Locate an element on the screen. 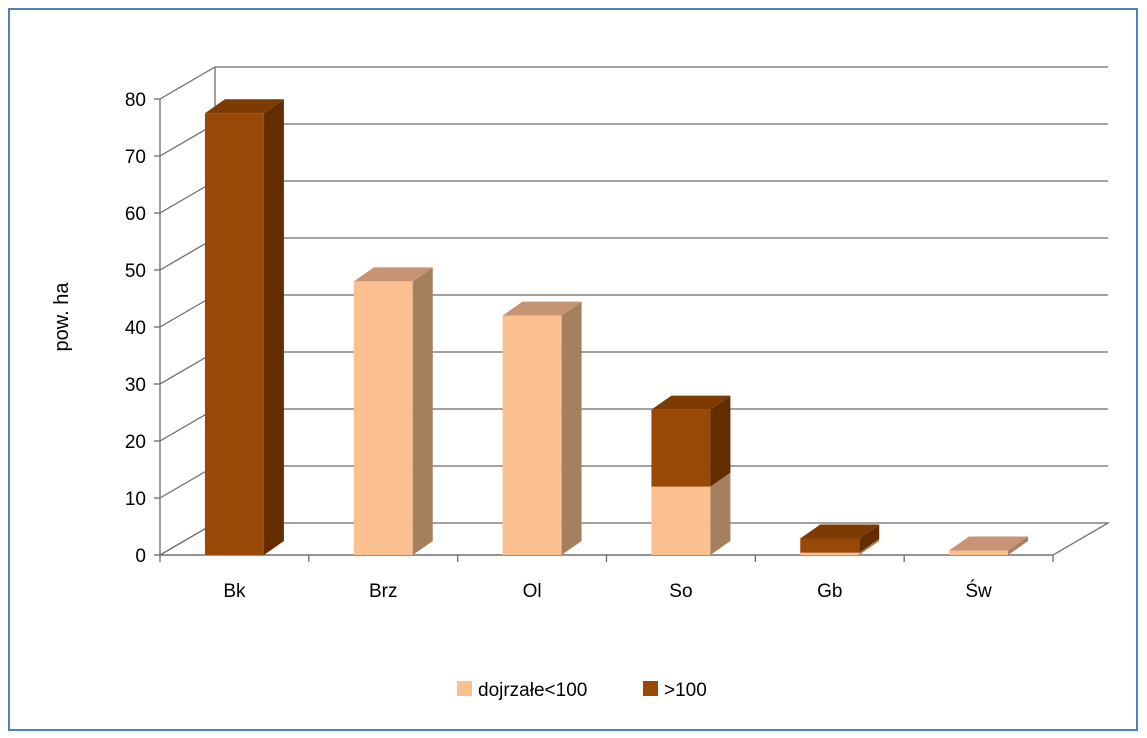  legend-label-0: dojrzałe<100 is located at coordinates (532, 690).